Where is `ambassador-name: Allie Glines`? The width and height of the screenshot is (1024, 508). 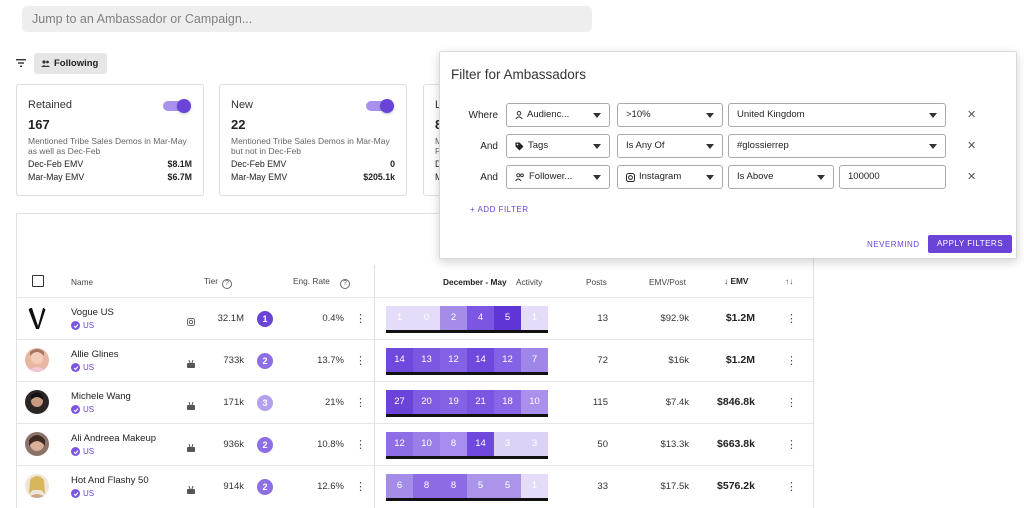 ambassador-name: Allie Glines is located at coordinates (95, 354).